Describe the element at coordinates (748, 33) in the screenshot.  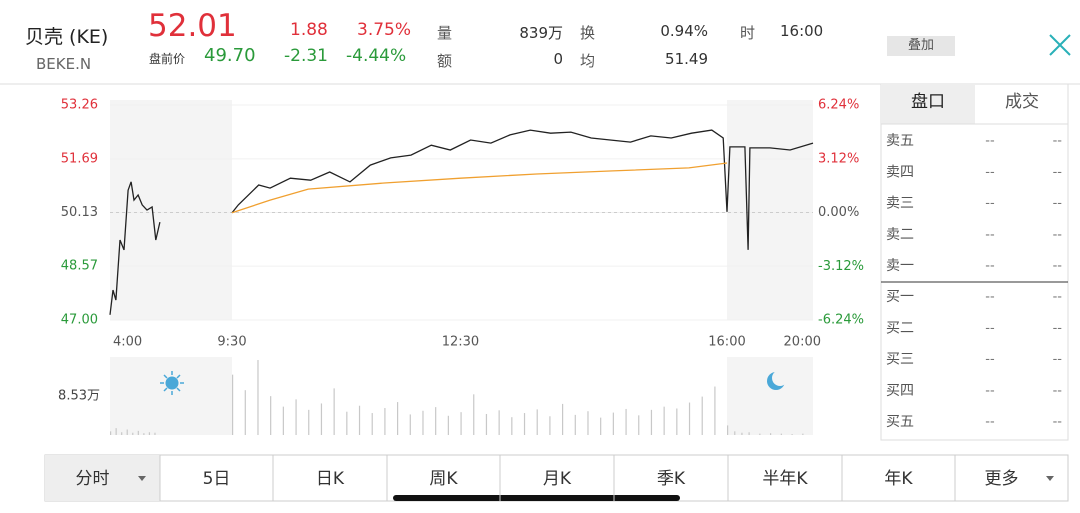
I see `stat-label: 时` at that location.